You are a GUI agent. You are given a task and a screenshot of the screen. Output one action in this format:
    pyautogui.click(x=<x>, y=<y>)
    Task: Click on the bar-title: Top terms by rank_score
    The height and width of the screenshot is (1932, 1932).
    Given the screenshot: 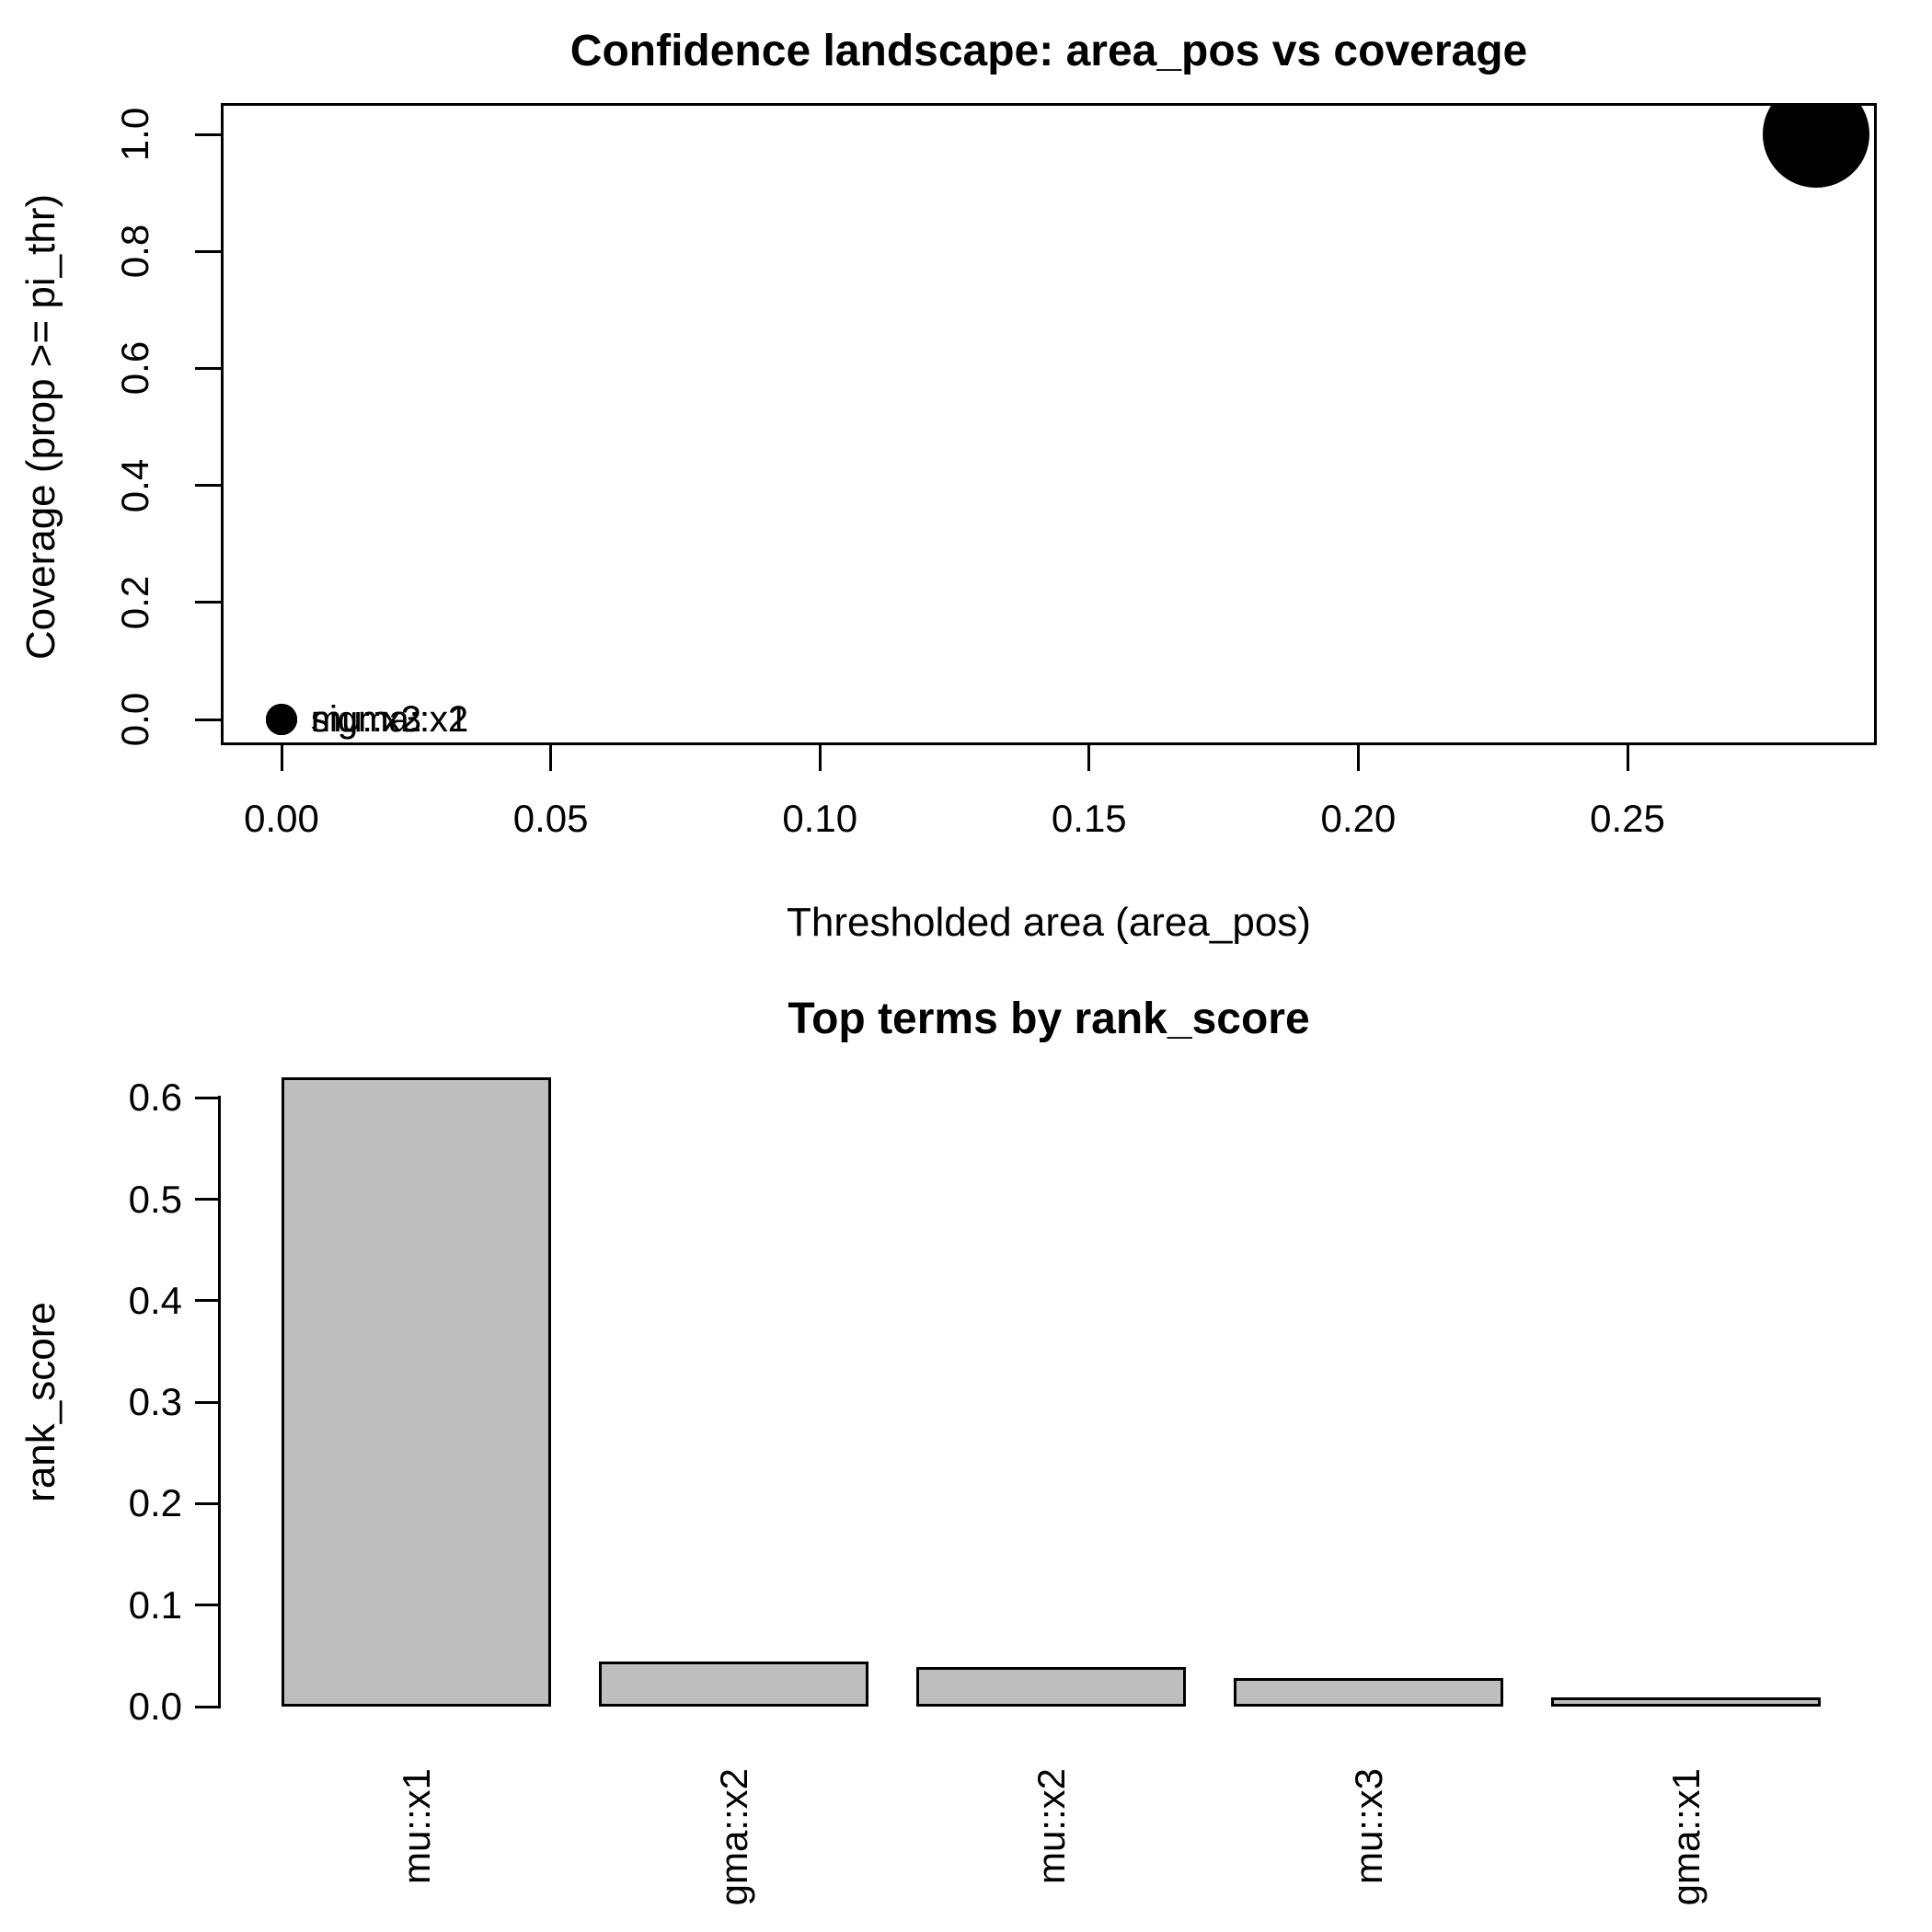 What is the action you would take?
    pyautogui.click(x=1049, y=1019)
    